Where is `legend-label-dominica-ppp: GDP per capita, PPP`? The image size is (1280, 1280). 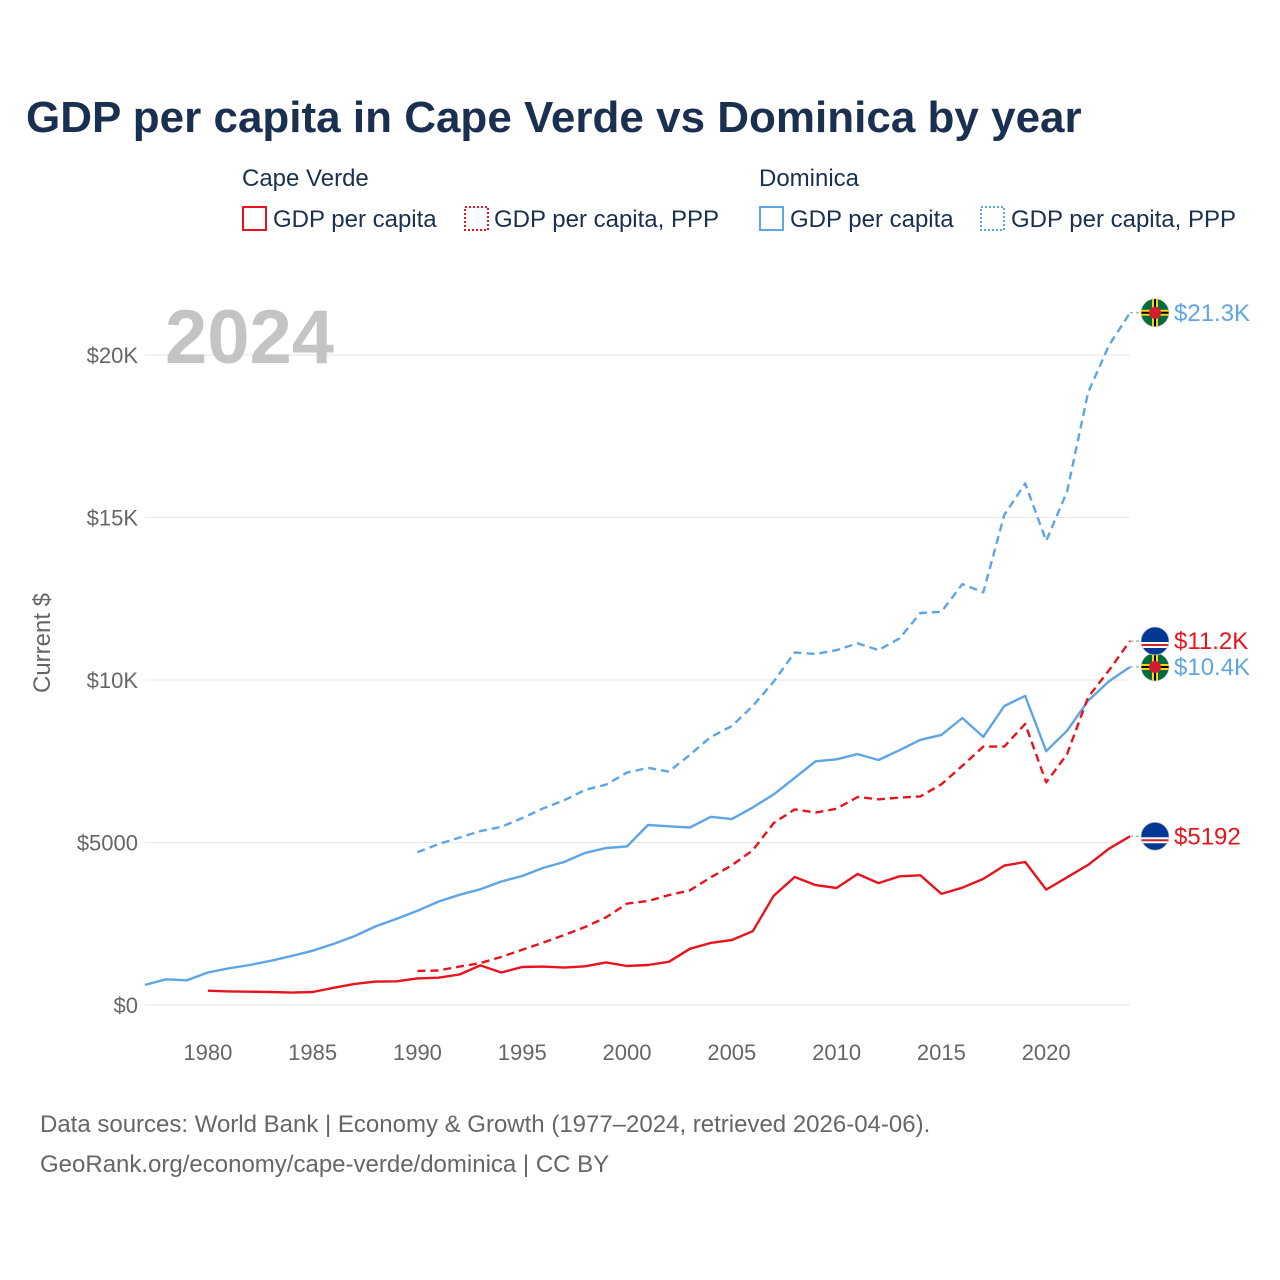 legend-label-dominica-ppp: GDP per capita, PPP is located at coordinates (1123, 219).